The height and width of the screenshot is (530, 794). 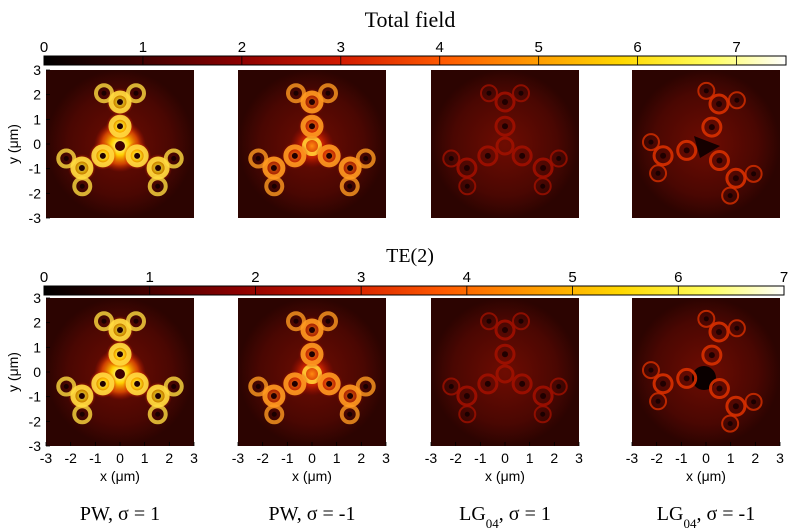 What do you see at coordinates (414, 282) in the screenshot?
I see `bottom-colorbar: 0 1 2 3 4 5 6 7` at bounding box center [414, 282].